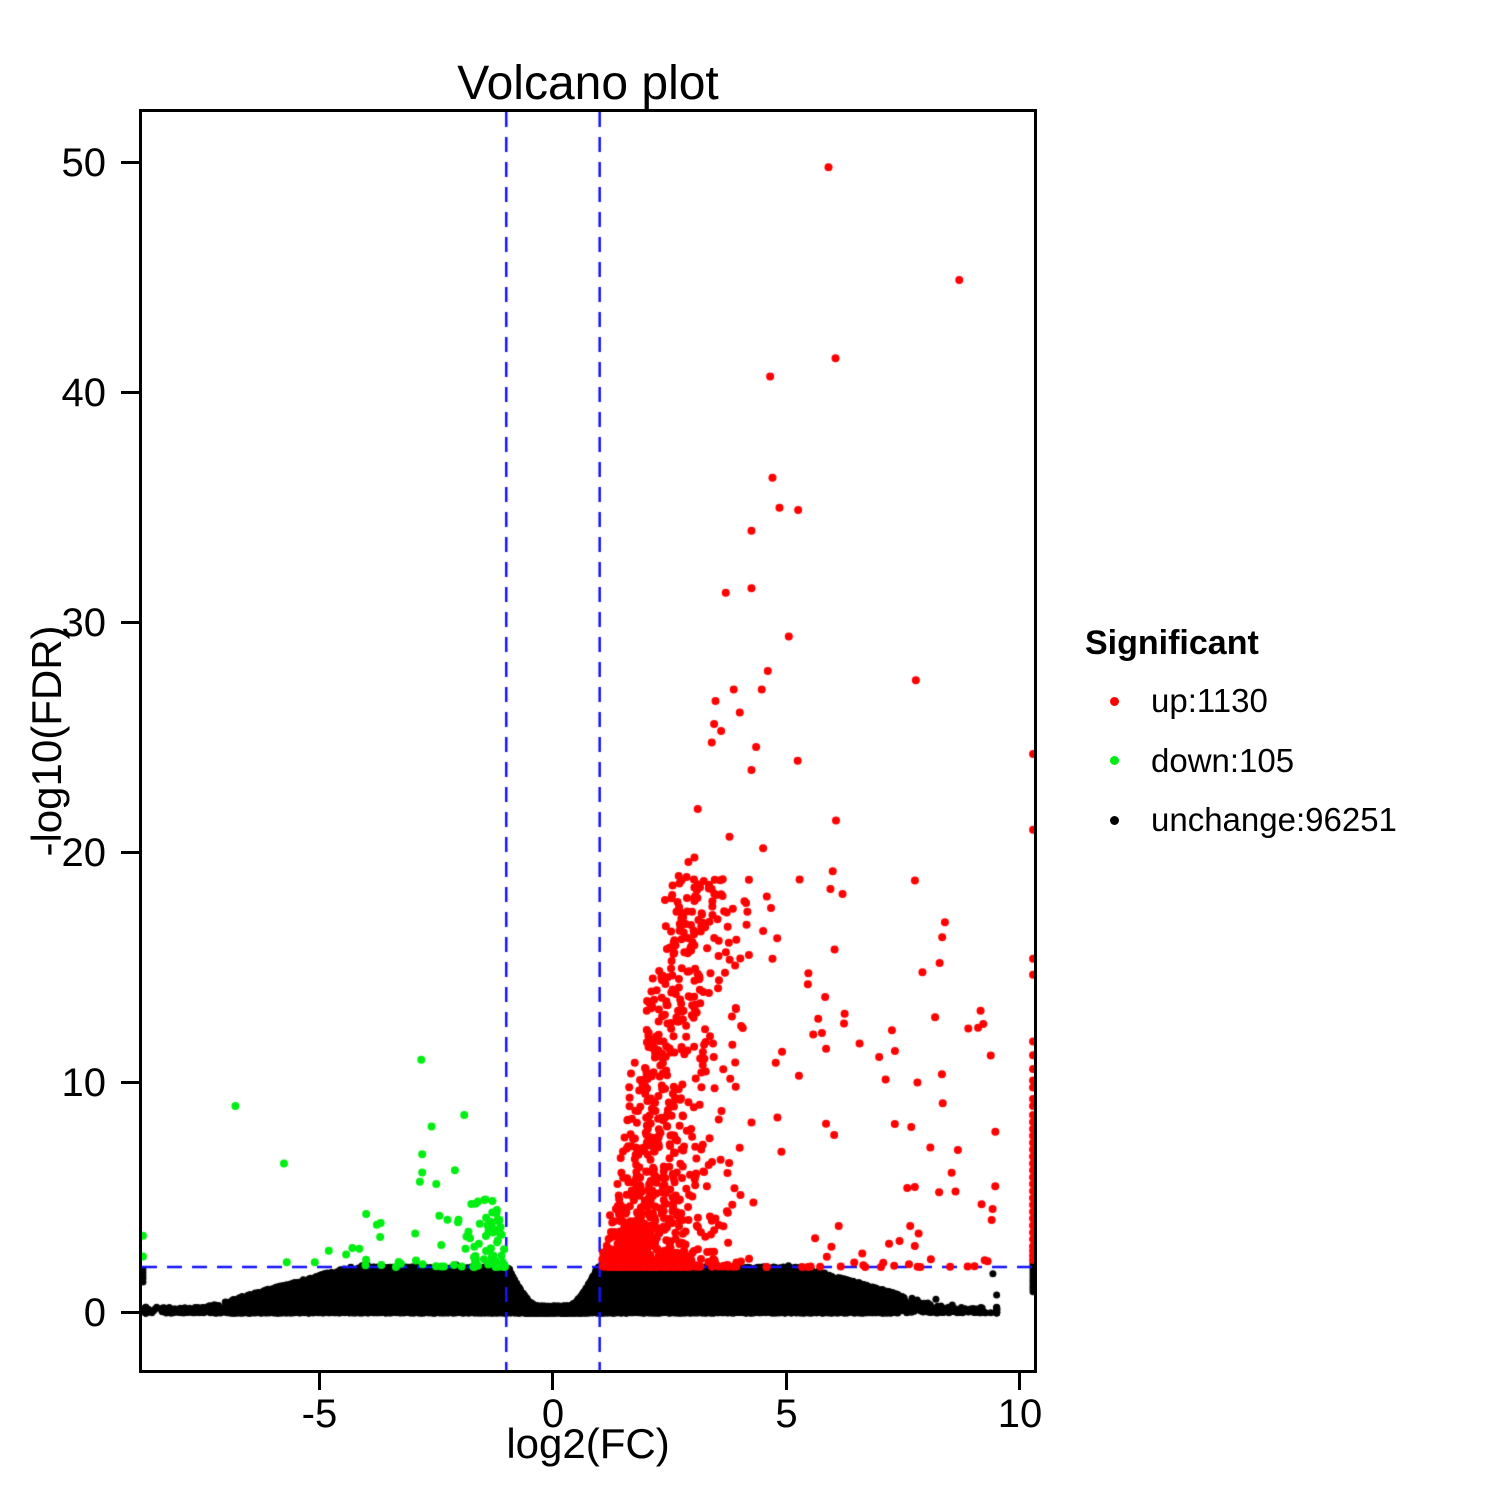 This screenshot has height=1500, width=1500. Describe the element at coordinates (84, 852) in the screenshot. I see `y-tick-label: 20` at that location.